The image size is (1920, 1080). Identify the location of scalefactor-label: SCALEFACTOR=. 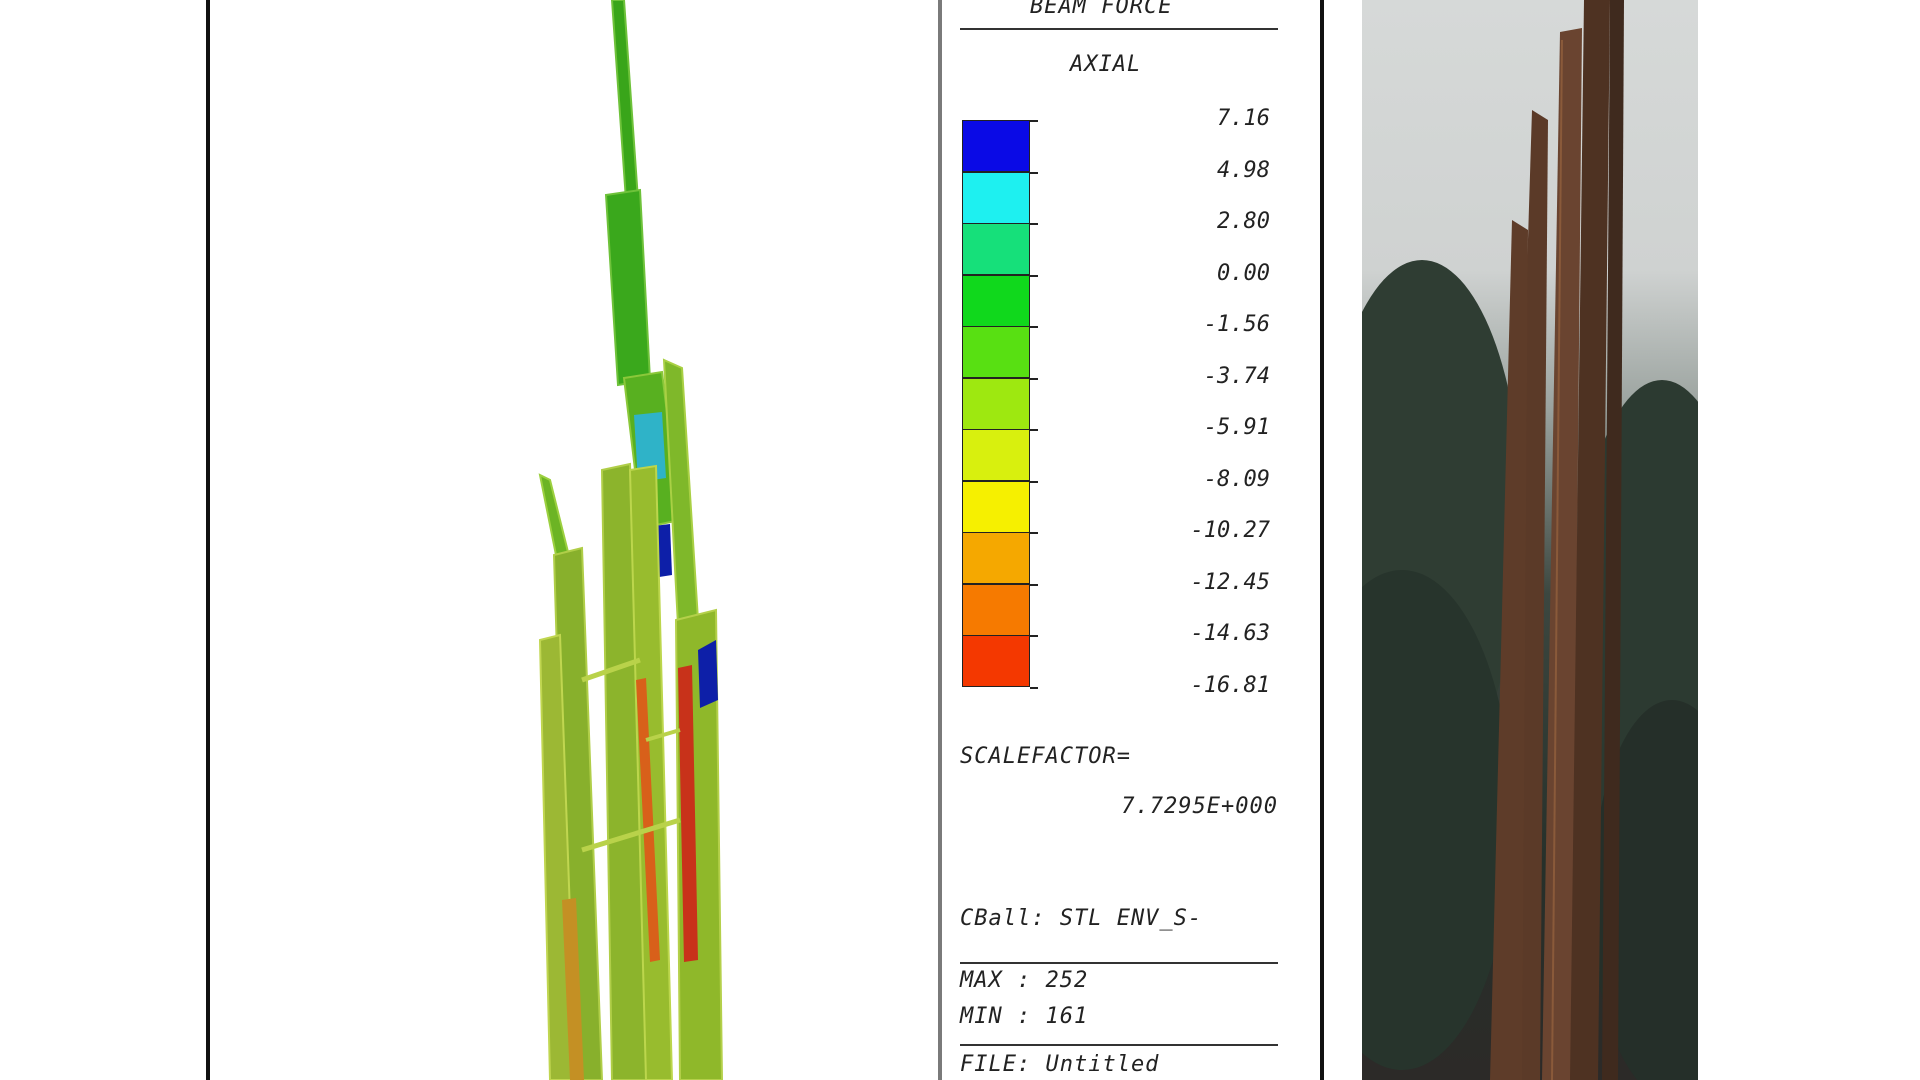
(1045, 756).